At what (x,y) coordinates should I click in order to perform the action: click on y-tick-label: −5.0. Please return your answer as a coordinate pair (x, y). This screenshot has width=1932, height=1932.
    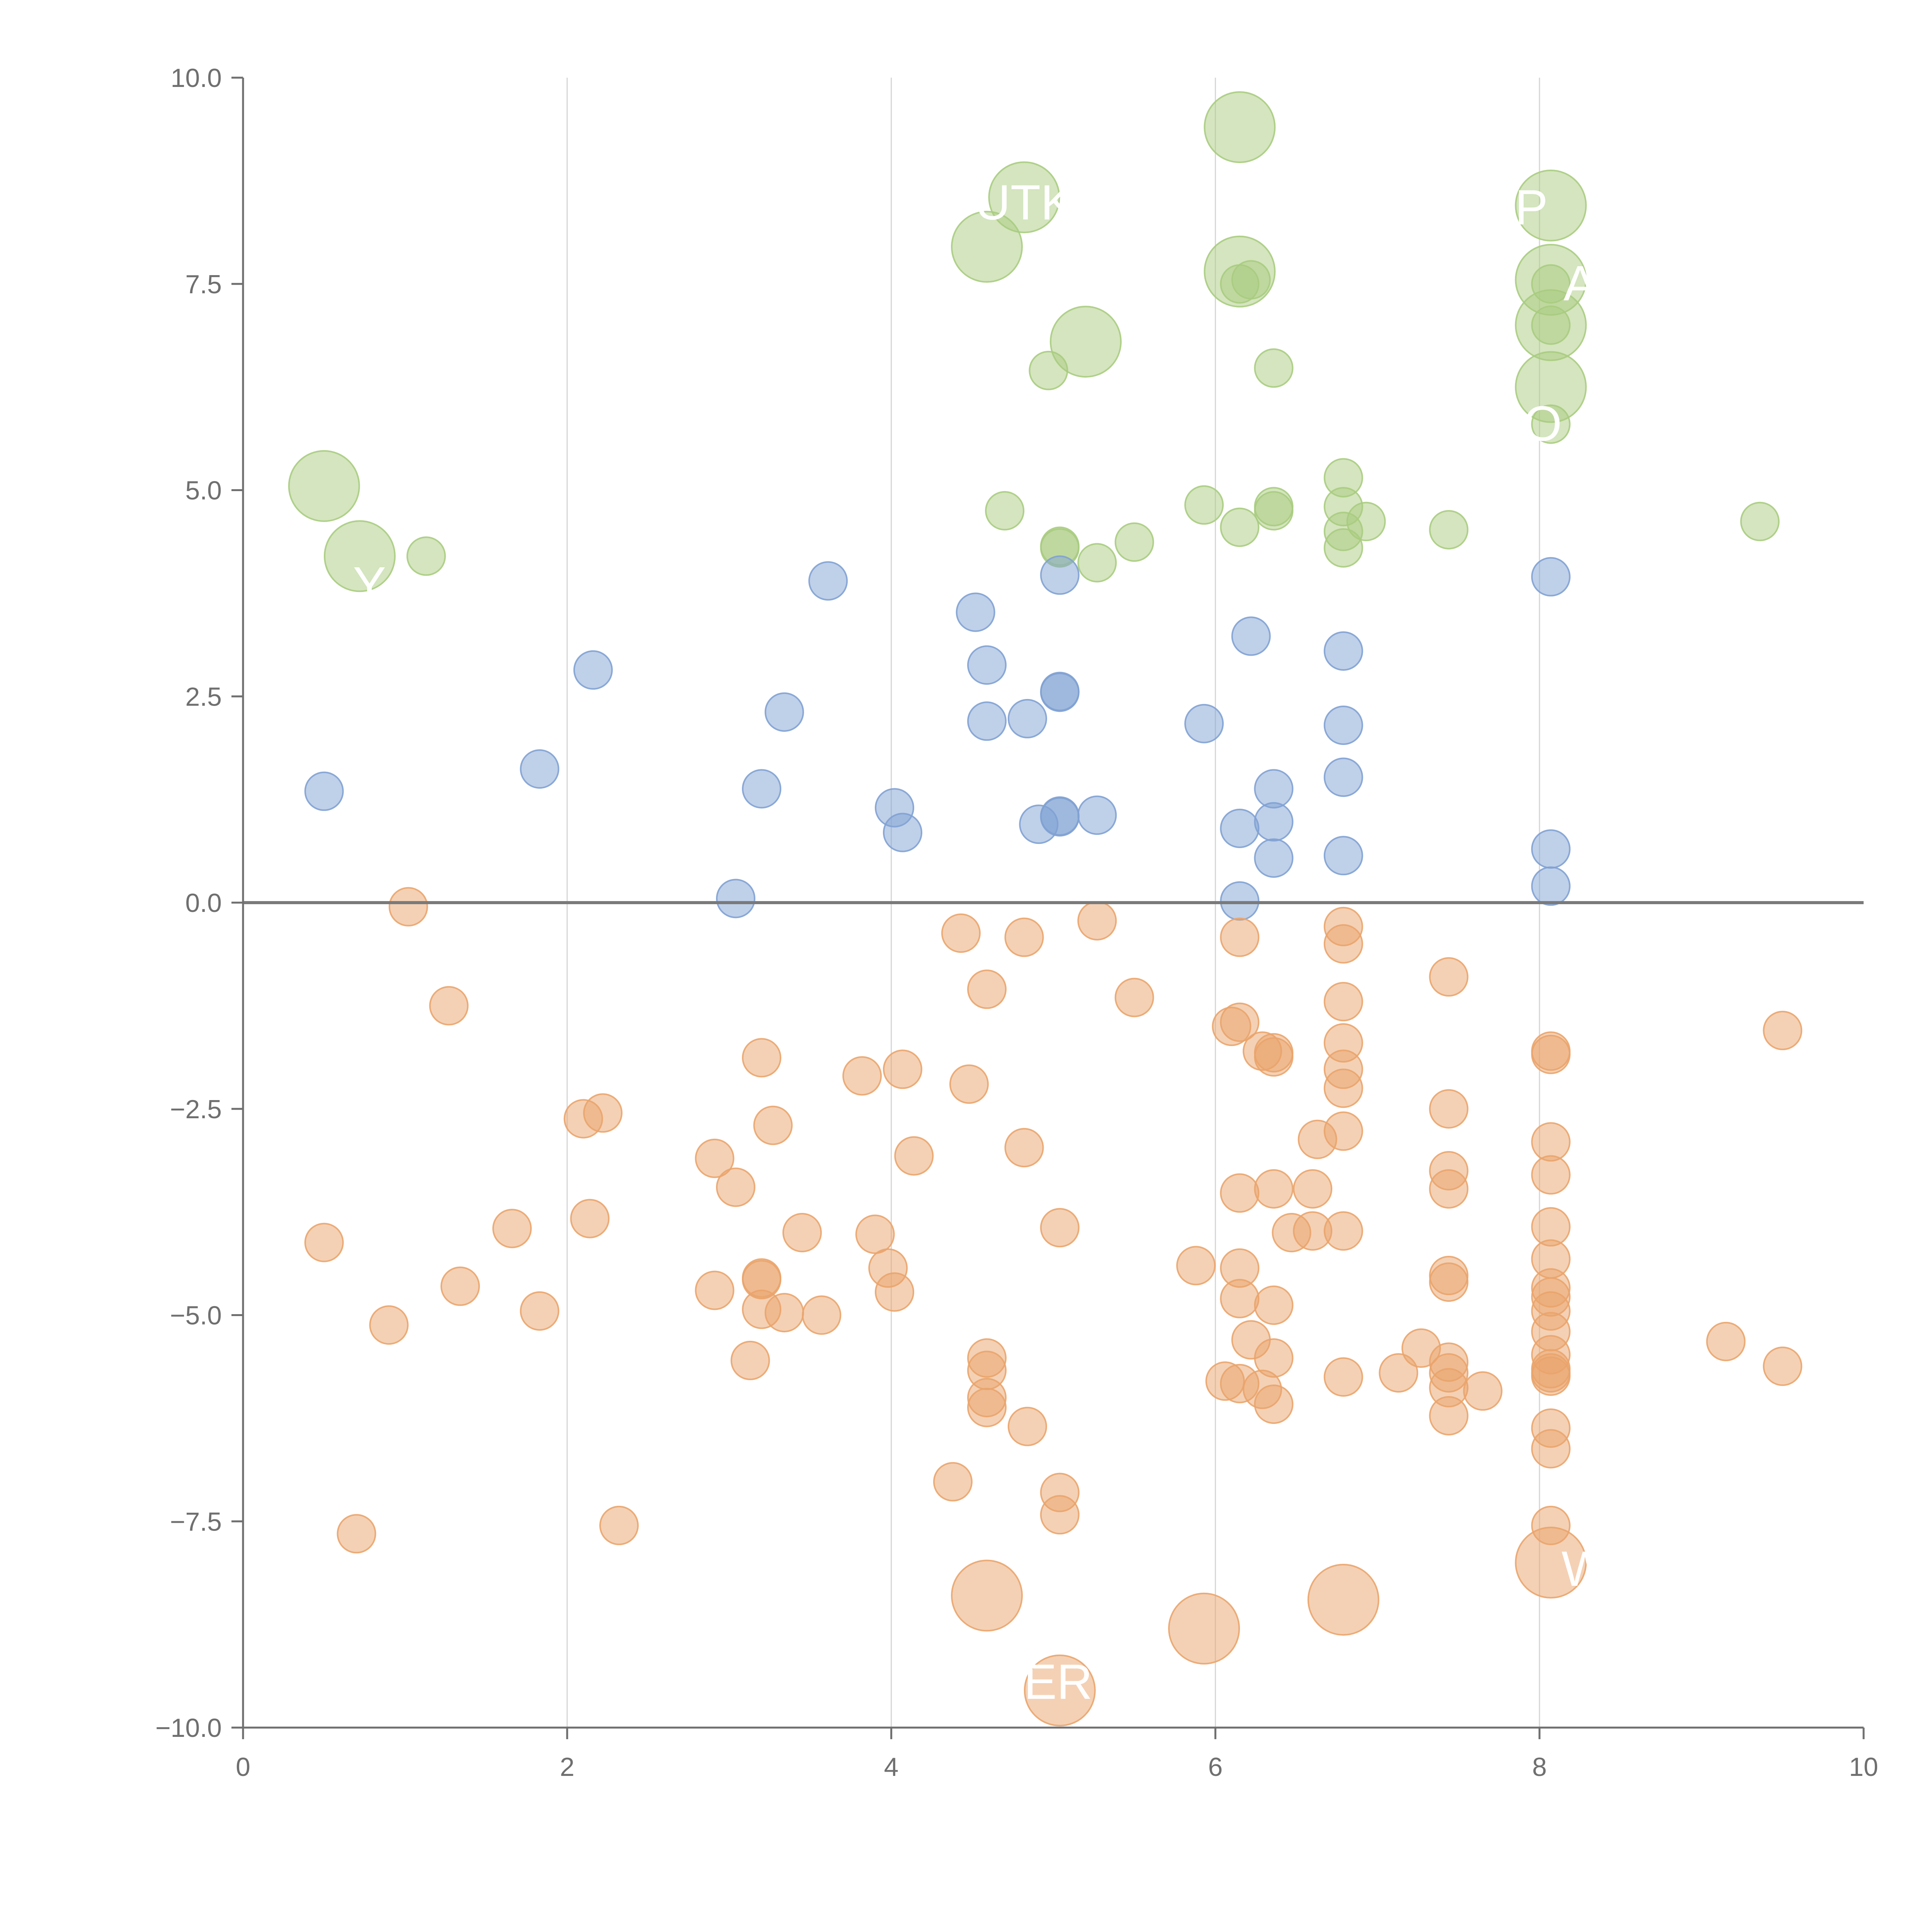
    Looking at the image, I should click on (196, 1315).